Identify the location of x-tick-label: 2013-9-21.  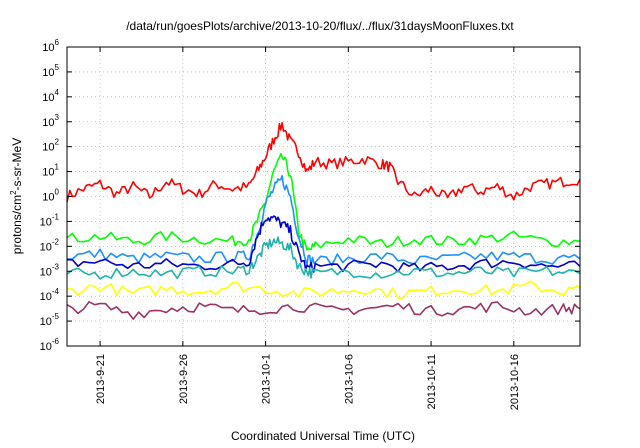
(101, 379).